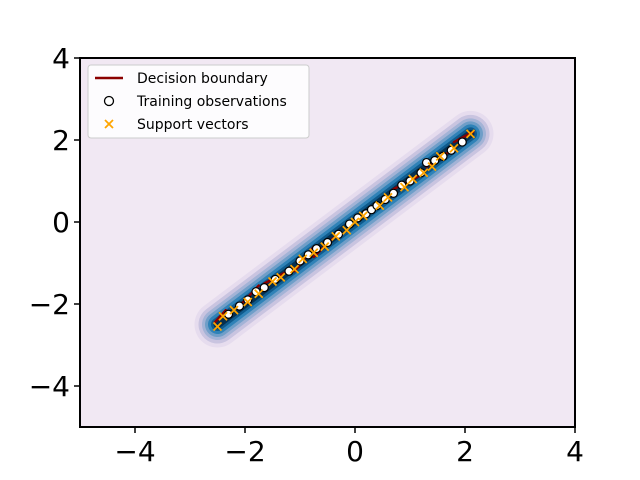  I want to click on x-tick-label: −2, so click(244, 451).